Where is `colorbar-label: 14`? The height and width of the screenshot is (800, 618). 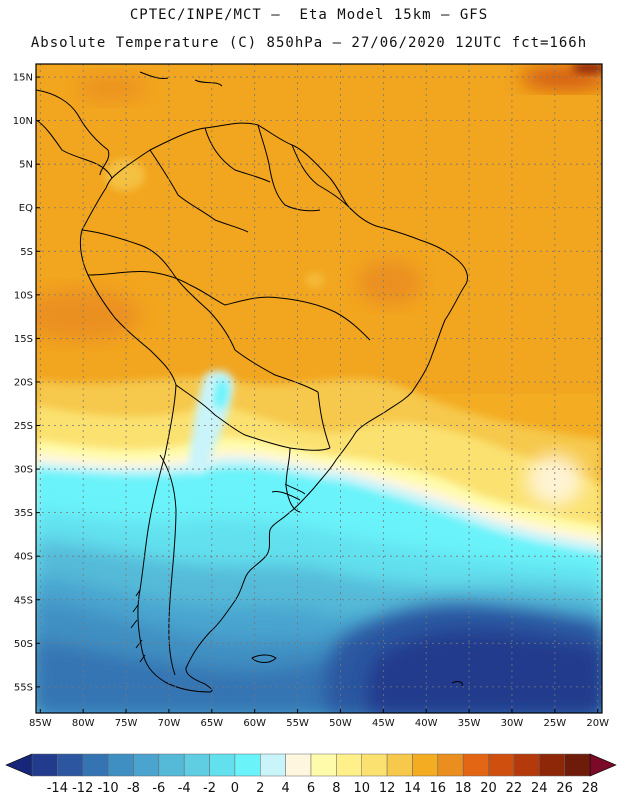
colorbar-label: 14 is located at coordinates (412, 788).